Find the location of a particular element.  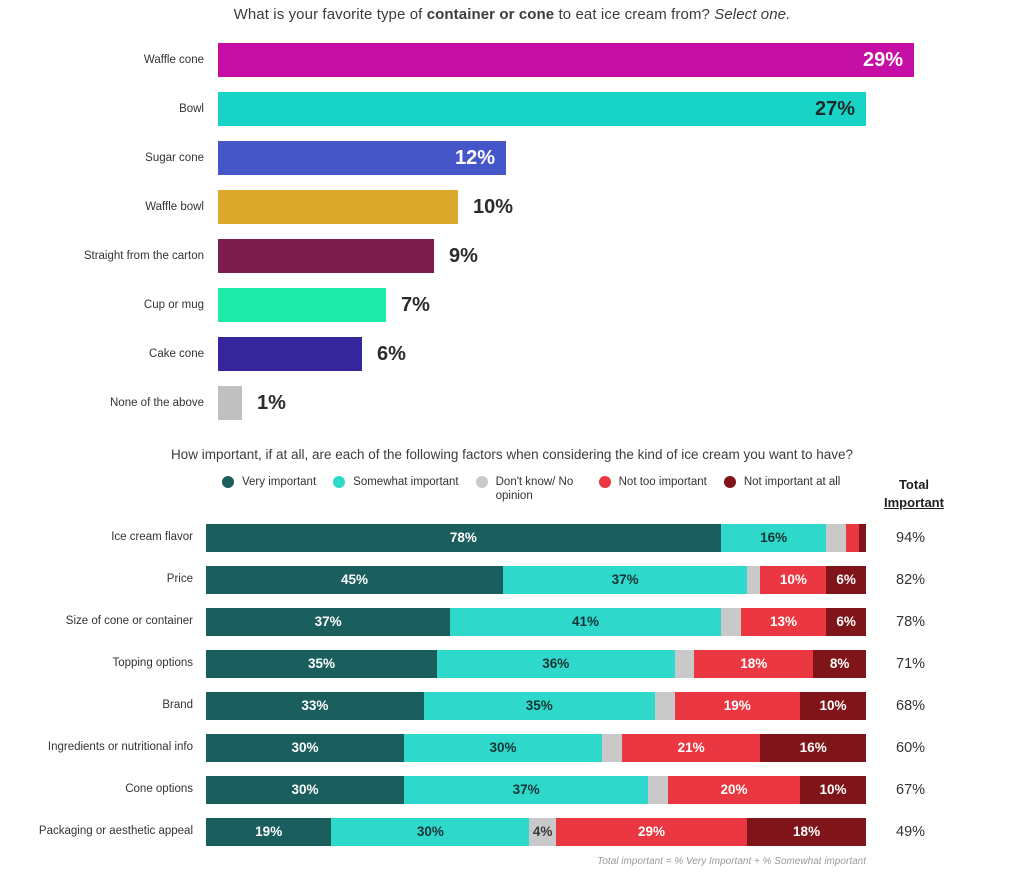

total-important-value: 78% is located at coordinates (911, 622).